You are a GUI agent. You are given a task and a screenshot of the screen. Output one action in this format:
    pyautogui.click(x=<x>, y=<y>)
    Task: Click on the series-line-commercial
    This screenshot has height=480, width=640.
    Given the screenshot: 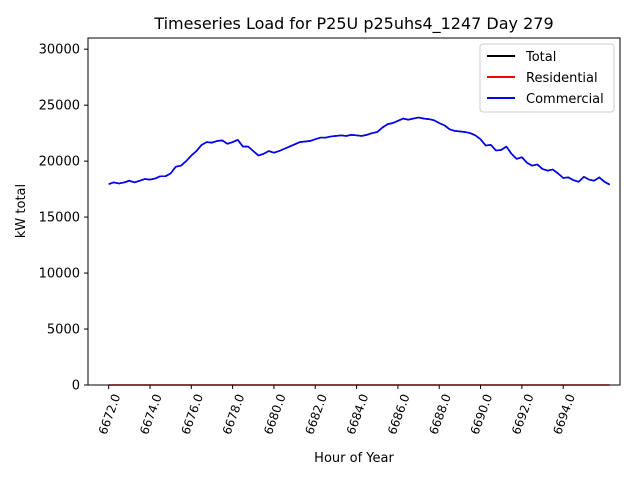 What is the action you would take?
    pyautogui.click(x=359, y=151)
    